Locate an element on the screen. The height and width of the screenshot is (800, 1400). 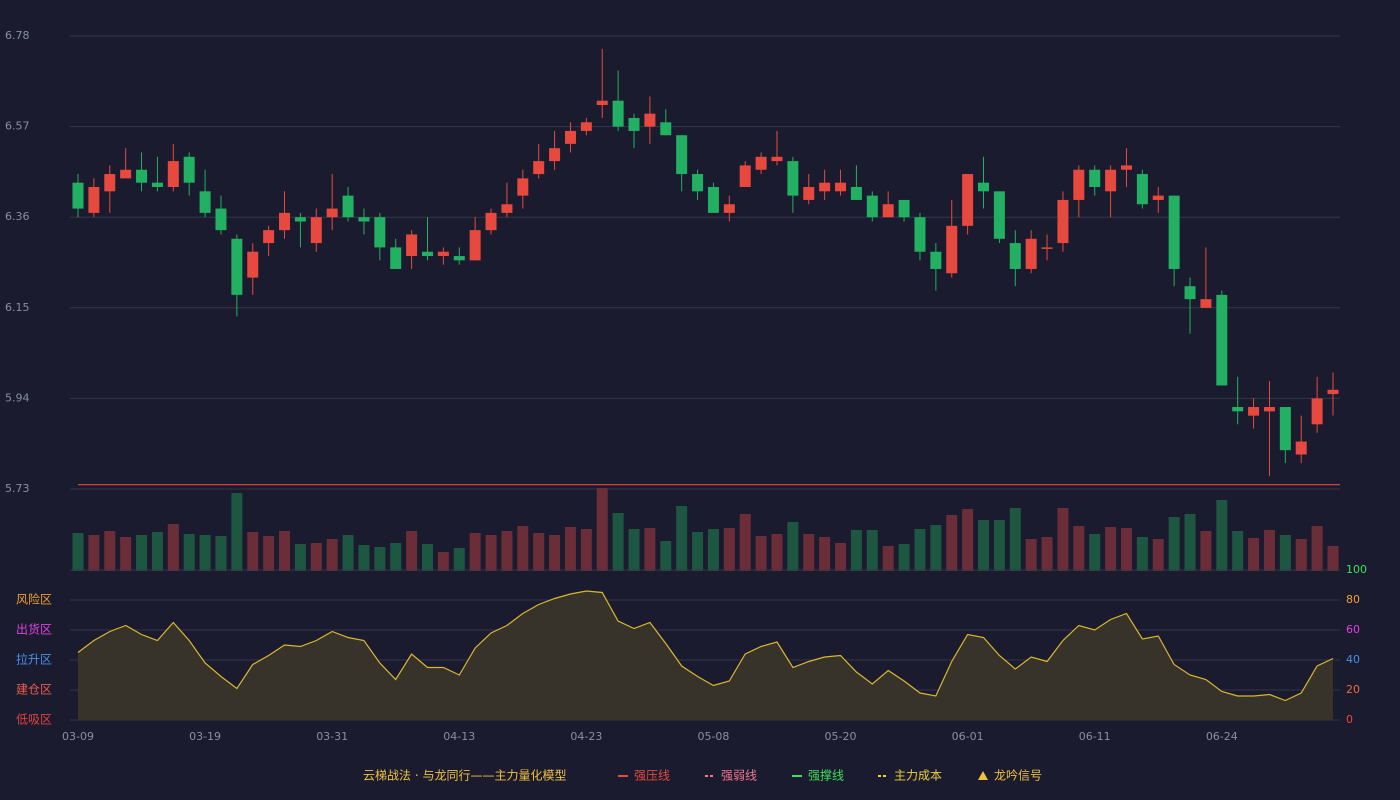
y-tick-label: 5.94 is located at coordinates (17, 397).